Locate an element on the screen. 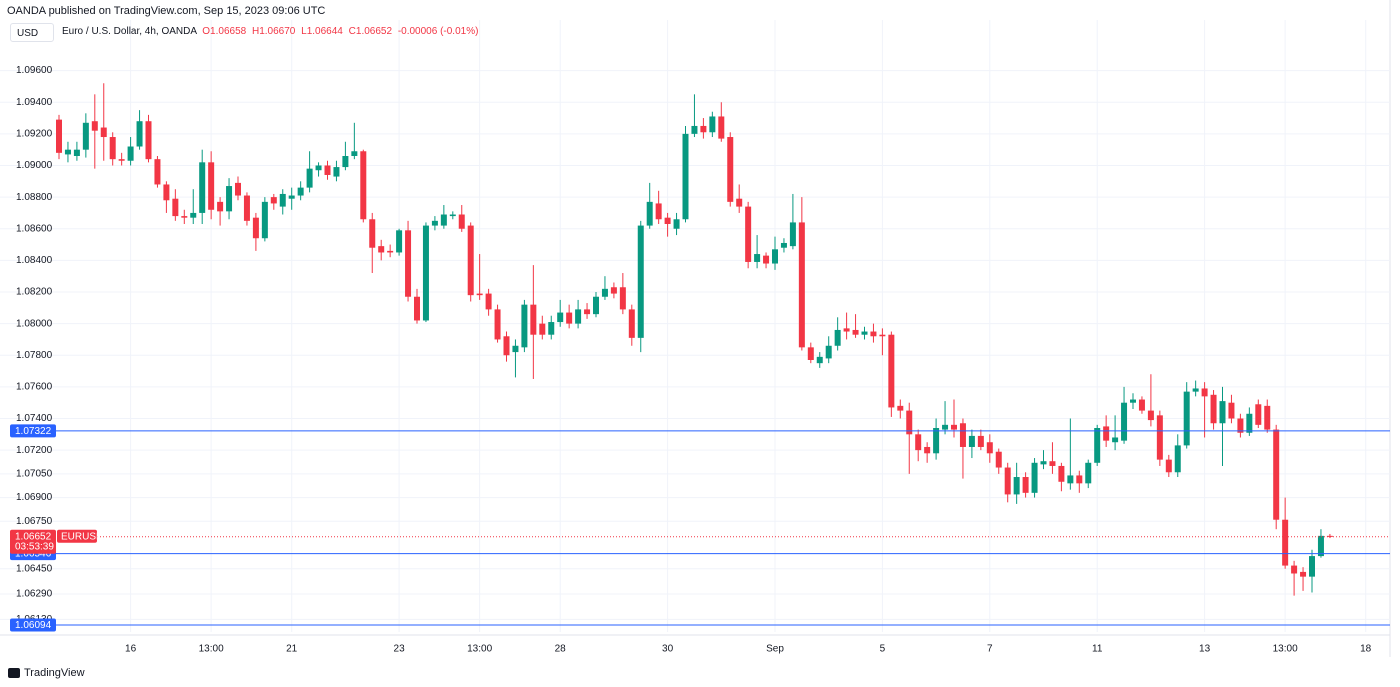 The image size is (1400, 687). countdown-label: 03:53:39 is located at coordinates (34, 546).